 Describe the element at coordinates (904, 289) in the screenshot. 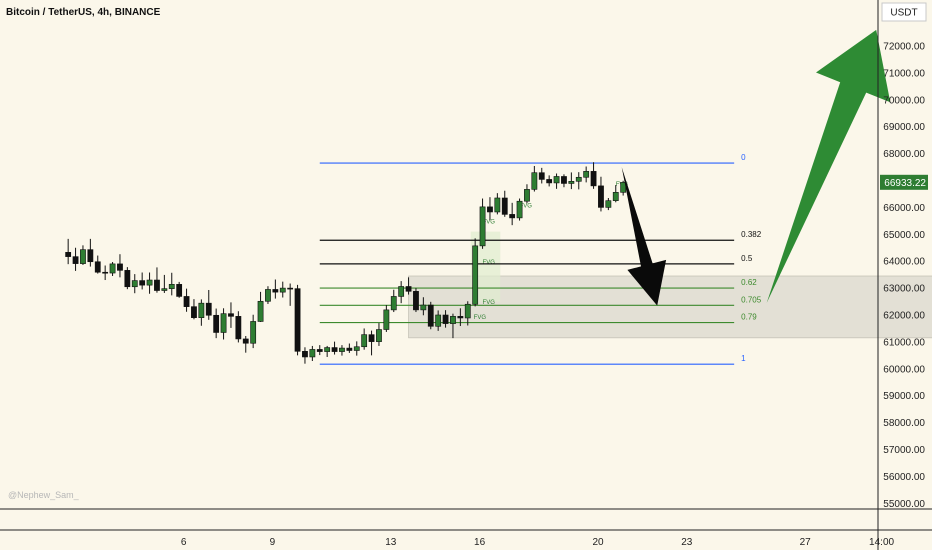

I see `price-tick-label: 63000.00` at that location.